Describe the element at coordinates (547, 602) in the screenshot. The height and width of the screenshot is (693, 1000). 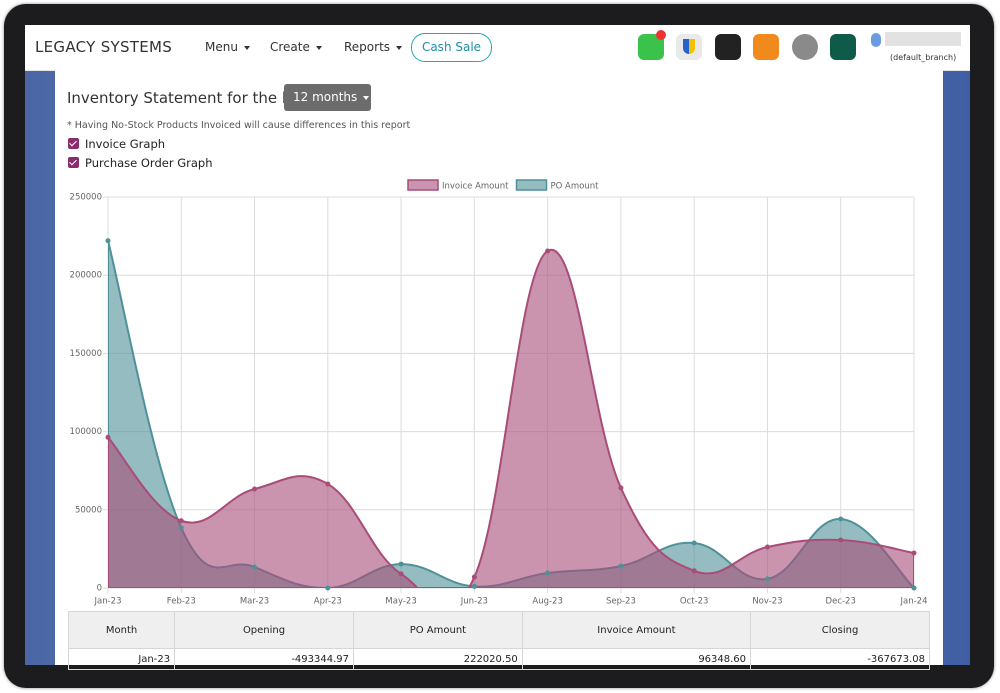
I see `x-tick-label: Aug-23` at that location.